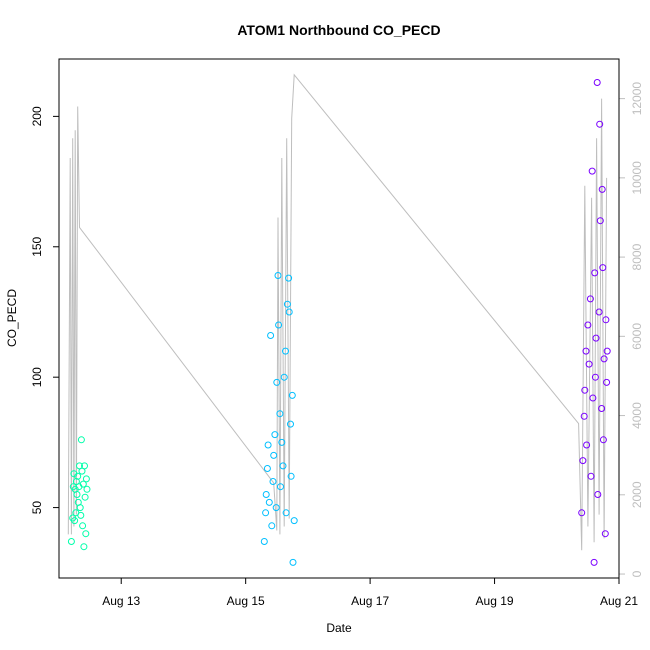 The image size is (650, 650). Describe the element at coordinates (637, 178) in the screenshot. I see `y2-tick-label: 10000` at that location.